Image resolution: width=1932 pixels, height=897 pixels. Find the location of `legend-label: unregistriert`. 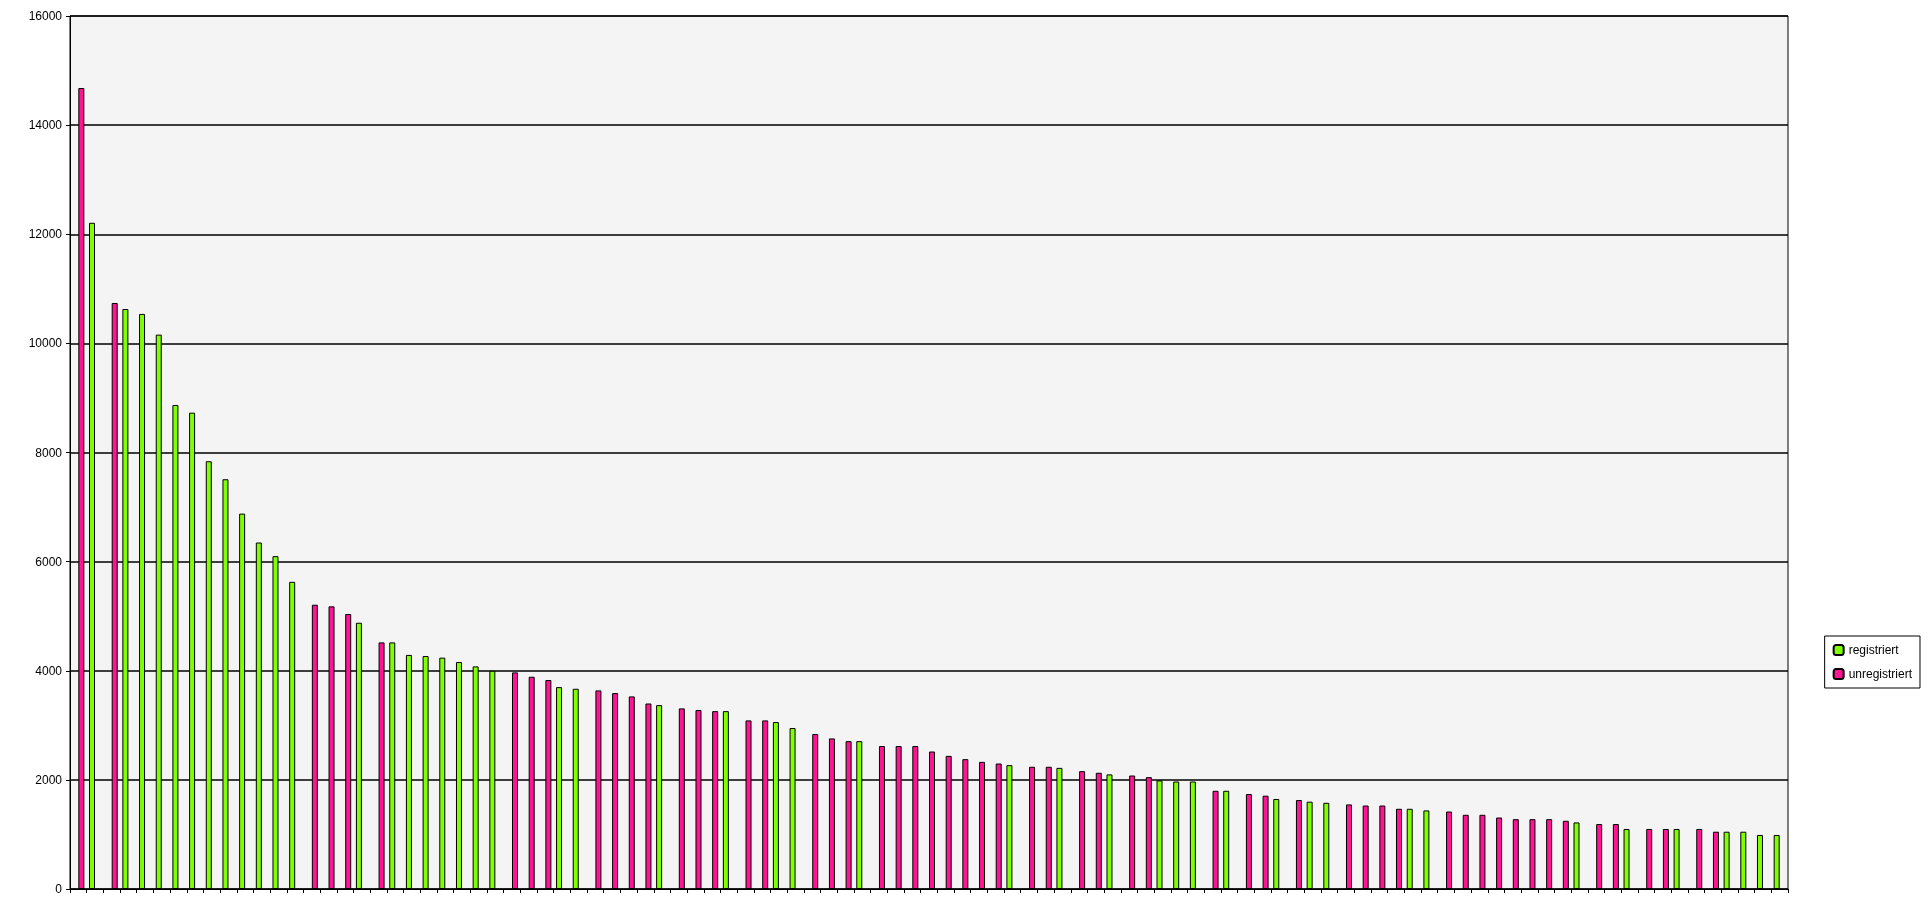

legend-label: unregistriert is located at coordinates (1880, 674).